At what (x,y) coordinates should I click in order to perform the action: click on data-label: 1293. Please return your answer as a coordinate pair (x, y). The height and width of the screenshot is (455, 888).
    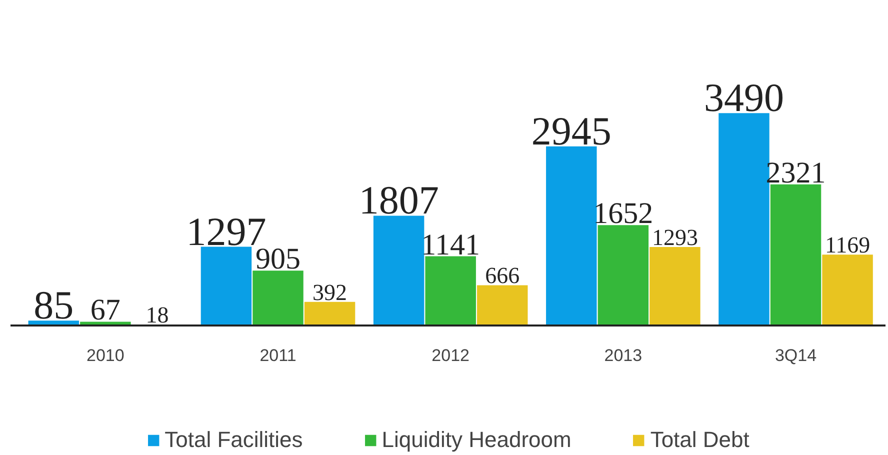
    Looking at the image, I should click on (675, 237).